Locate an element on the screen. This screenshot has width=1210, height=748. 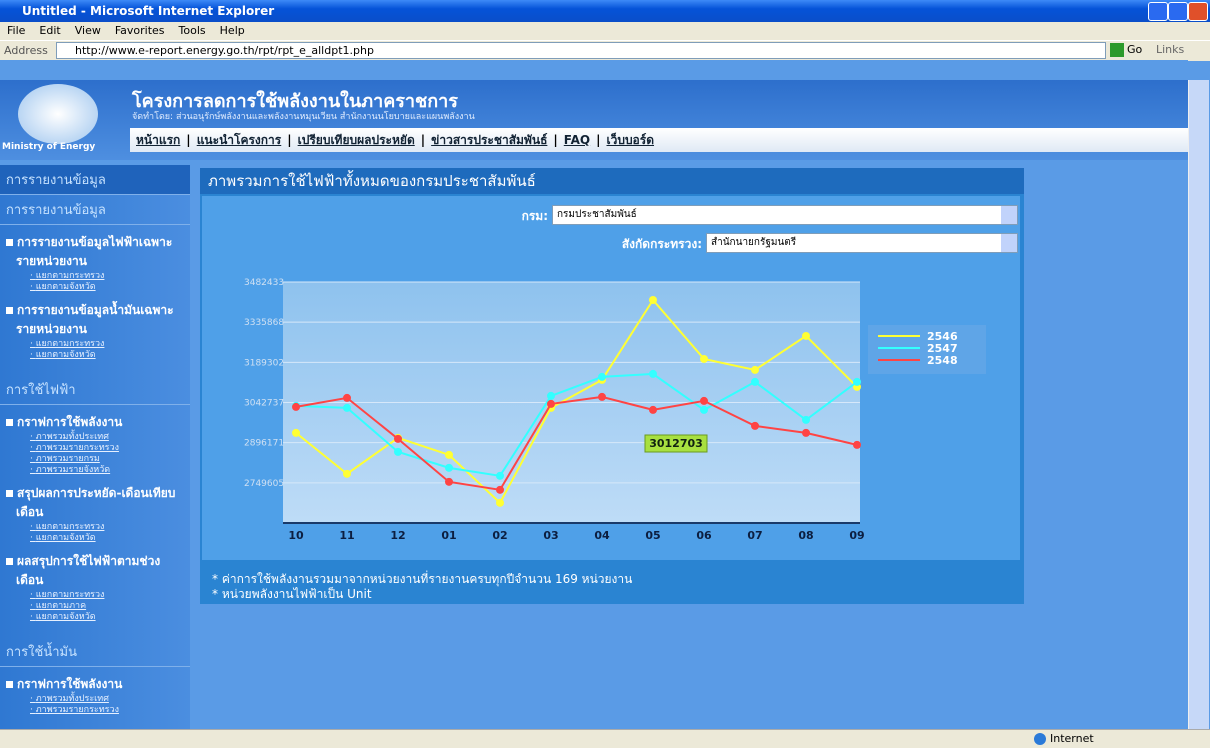
links: Links is located at coordinates (1170, 49).